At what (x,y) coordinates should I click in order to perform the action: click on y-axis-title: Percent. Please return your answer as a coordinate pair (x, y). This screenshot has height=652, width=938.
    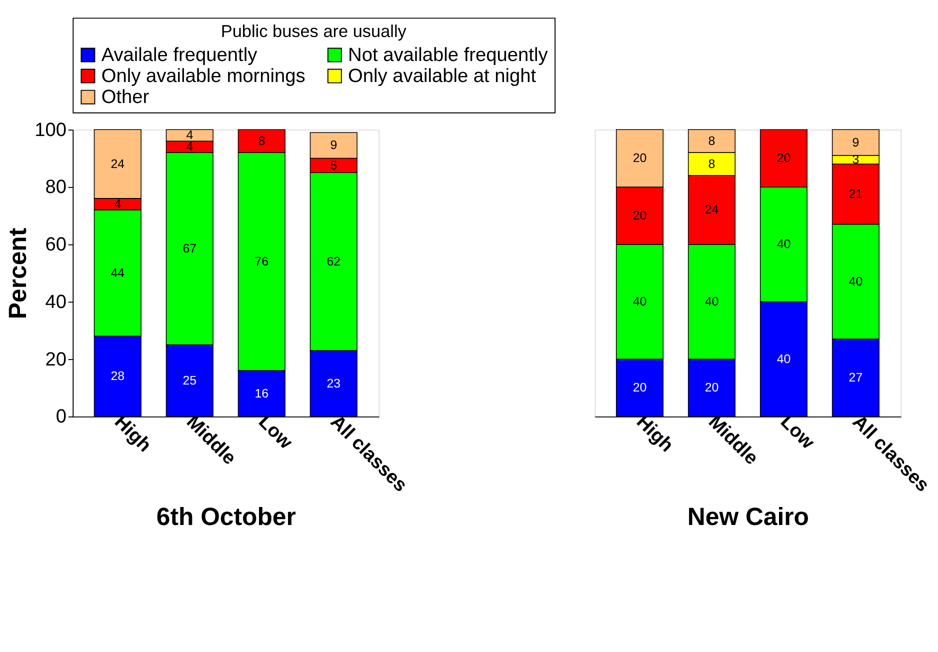
    Looking at the image, I should click on (18, 274).